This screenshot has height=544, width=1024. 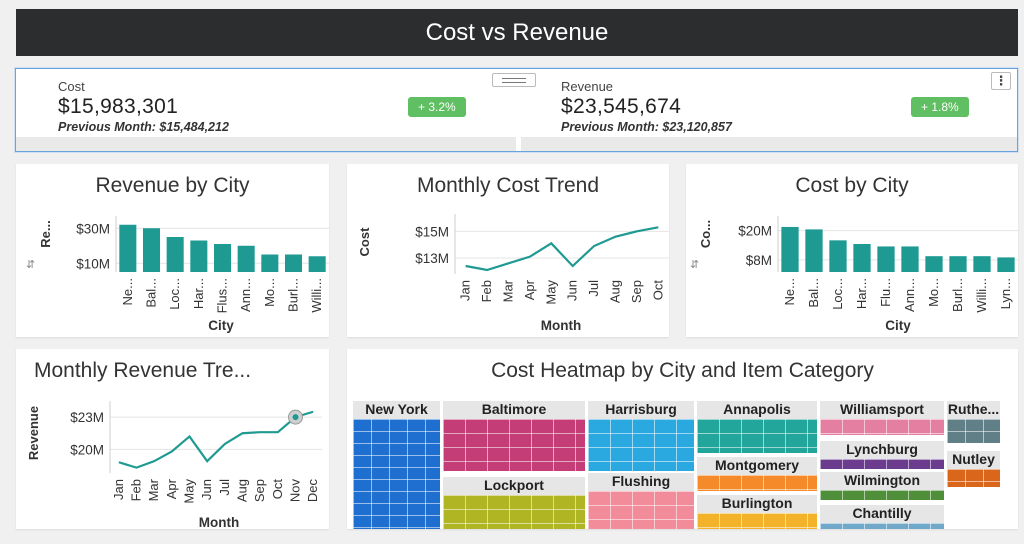 I want to click on cost-previous: Previous Month: $15,484,212, so click(x=143, y=127).